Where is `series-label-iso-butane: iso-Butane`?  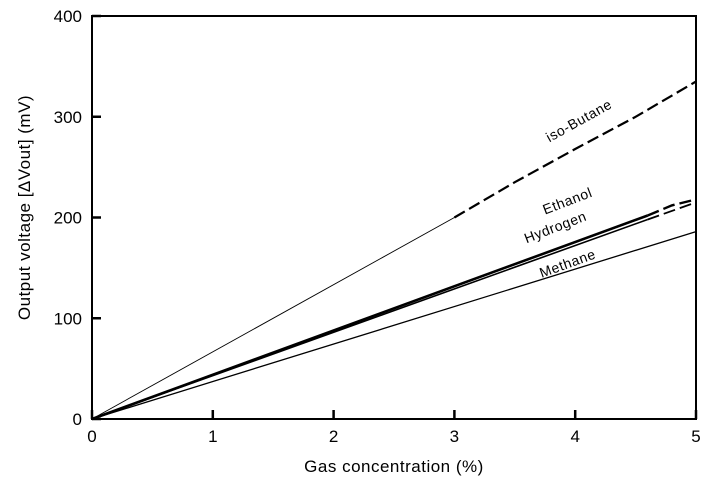 series-label-iso-butane: iso-Butane is located at coordinates (579, 120).